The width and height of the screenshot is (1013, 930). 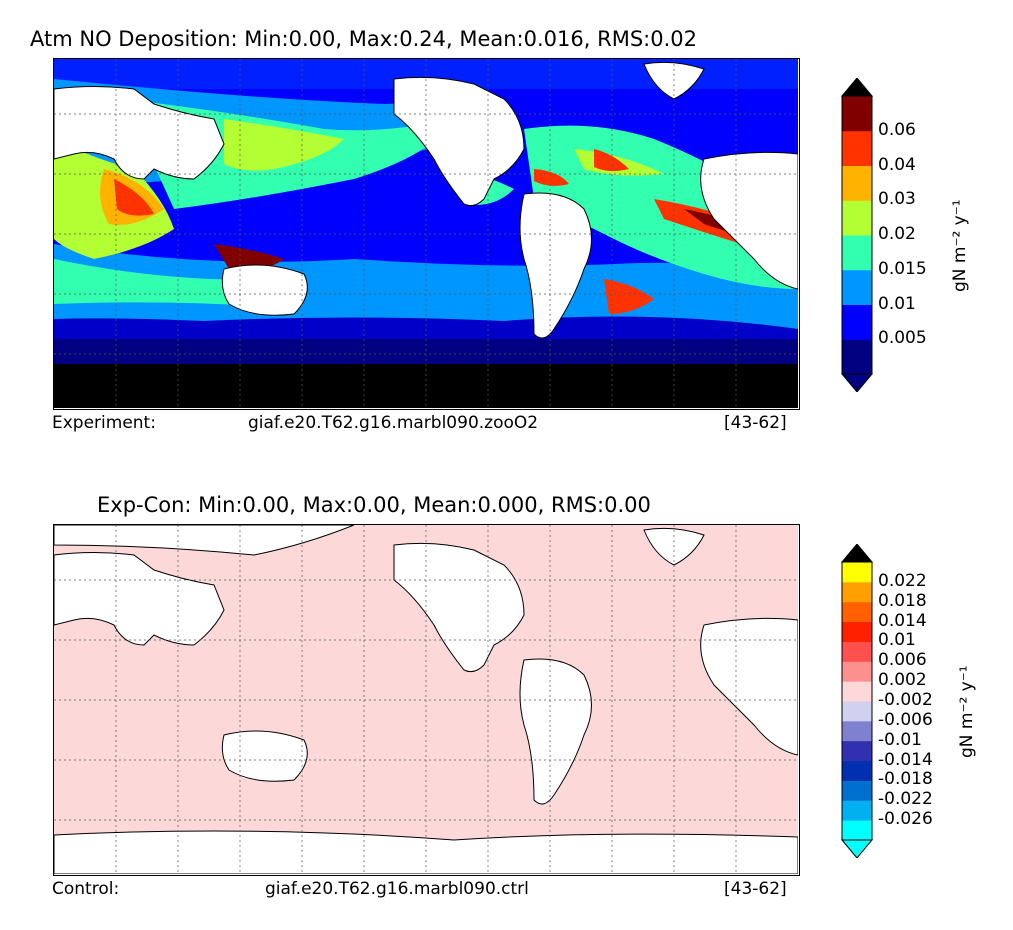 I want to click on top-colorbar-tick-label: 0.04, so click(x=897, y=164).